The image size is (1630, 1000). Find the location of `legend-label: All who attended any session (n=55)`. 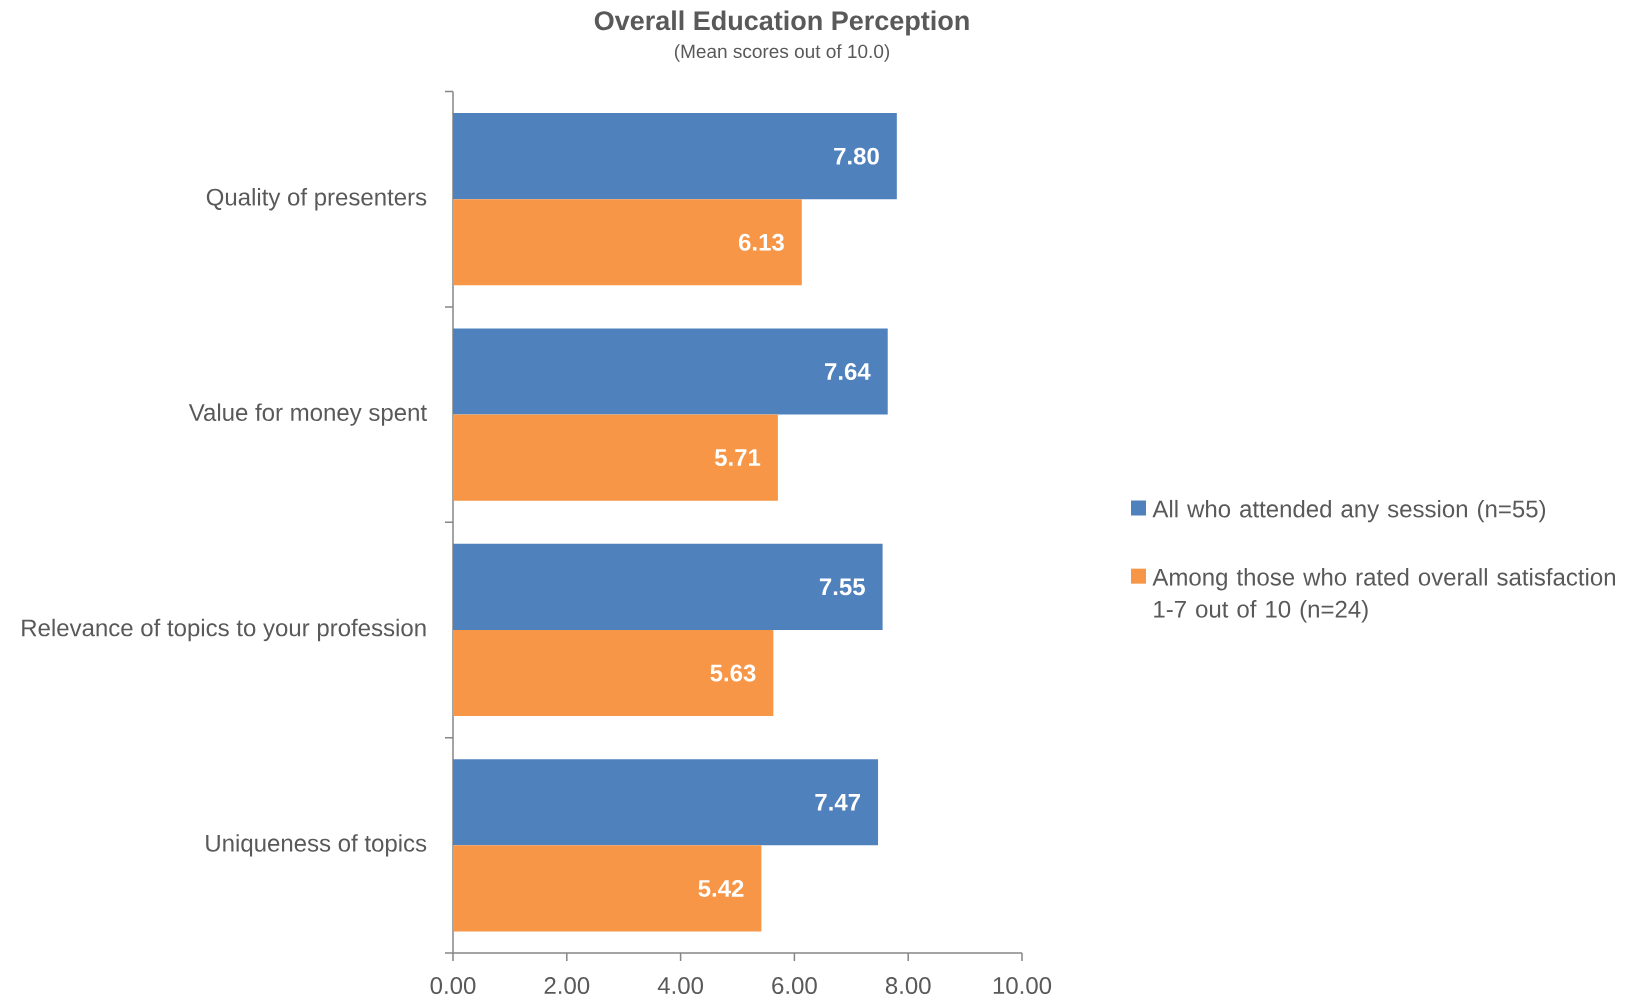

legend-label: All who attended any session (n=55) is located at coordinates (1349, 511).